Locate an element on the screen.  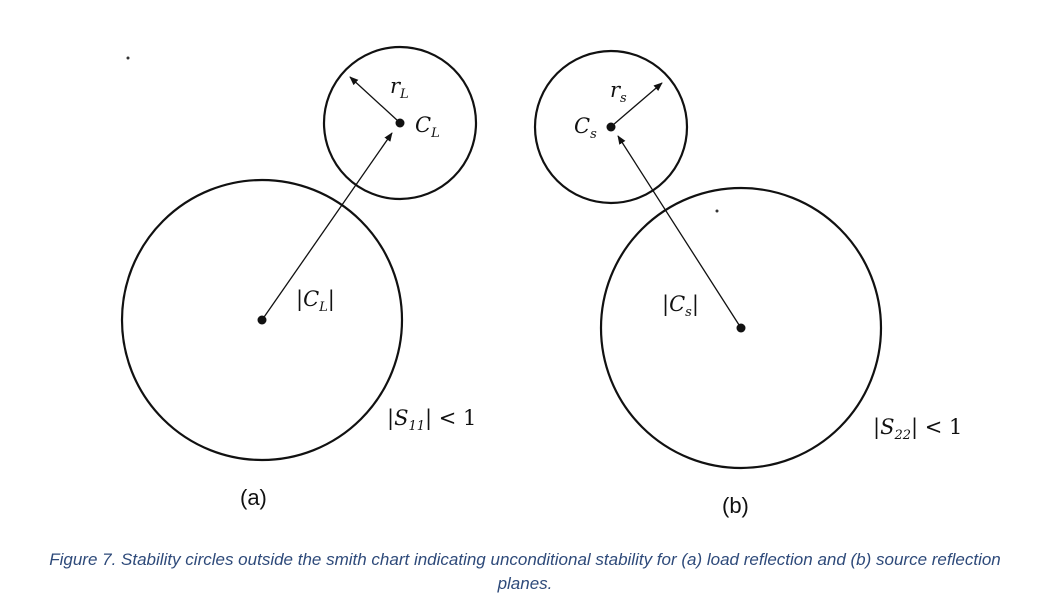
panel-b-label: (b) is located at coordinates (735, 505).